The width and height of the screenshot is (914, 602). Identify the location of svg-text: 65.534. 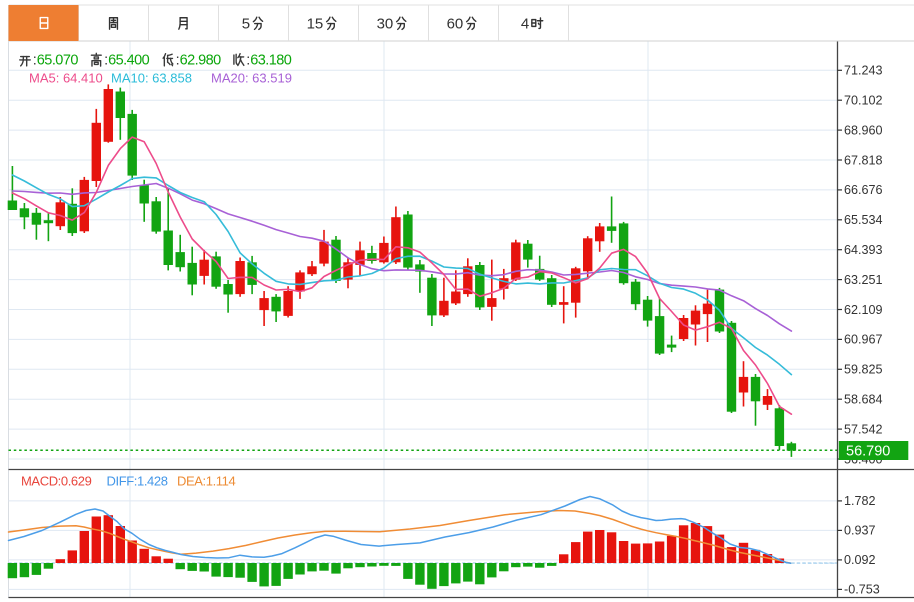
(863, 220).